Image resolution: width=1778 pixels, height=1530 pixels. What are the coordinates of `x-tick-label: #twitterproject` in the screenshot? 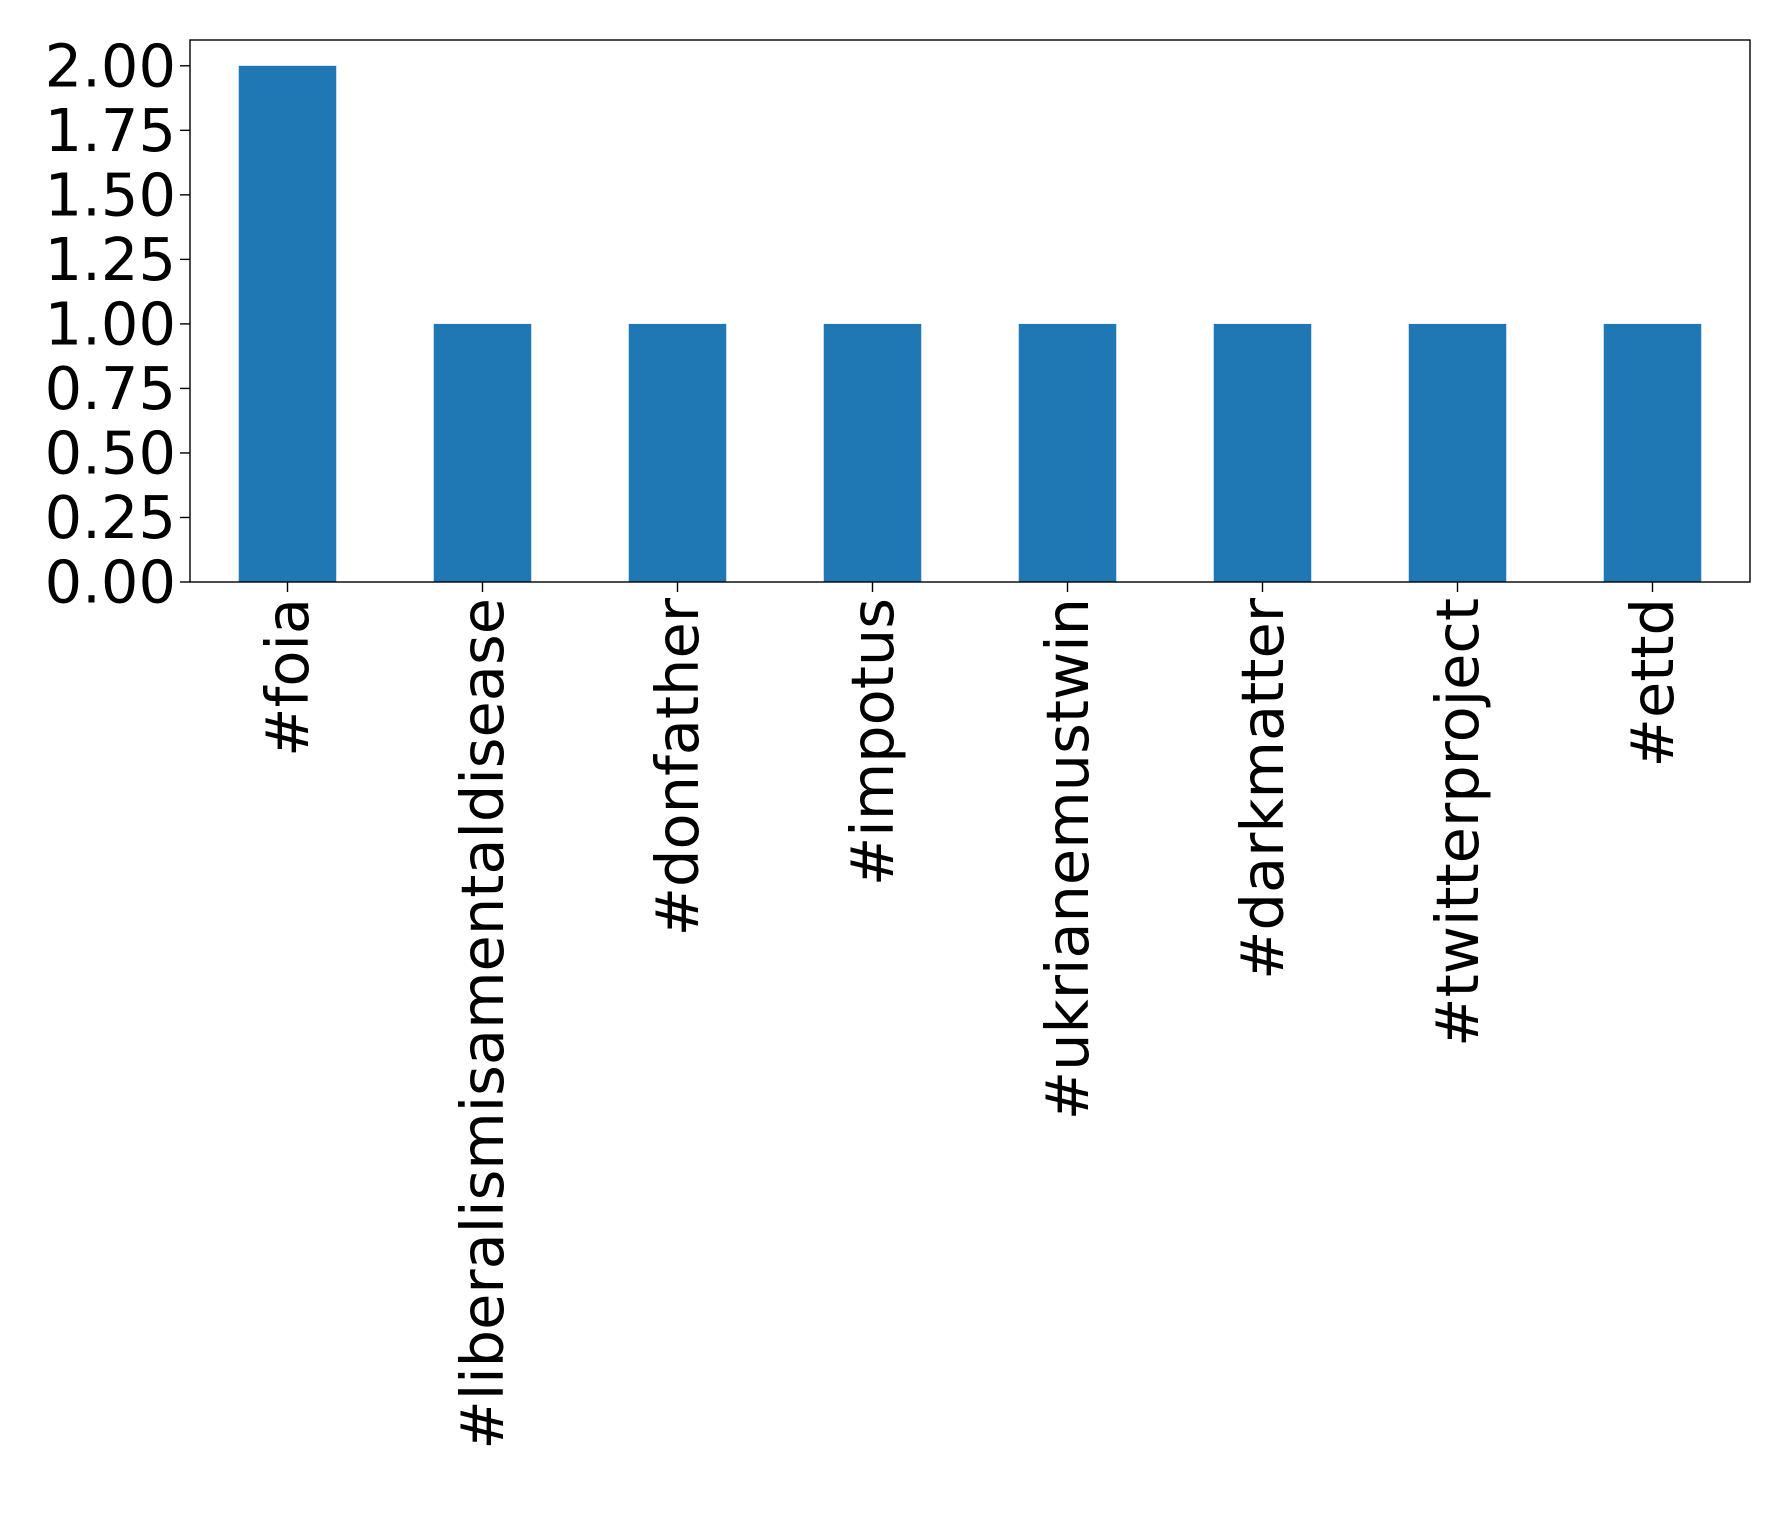 It's located at (1457, 822).